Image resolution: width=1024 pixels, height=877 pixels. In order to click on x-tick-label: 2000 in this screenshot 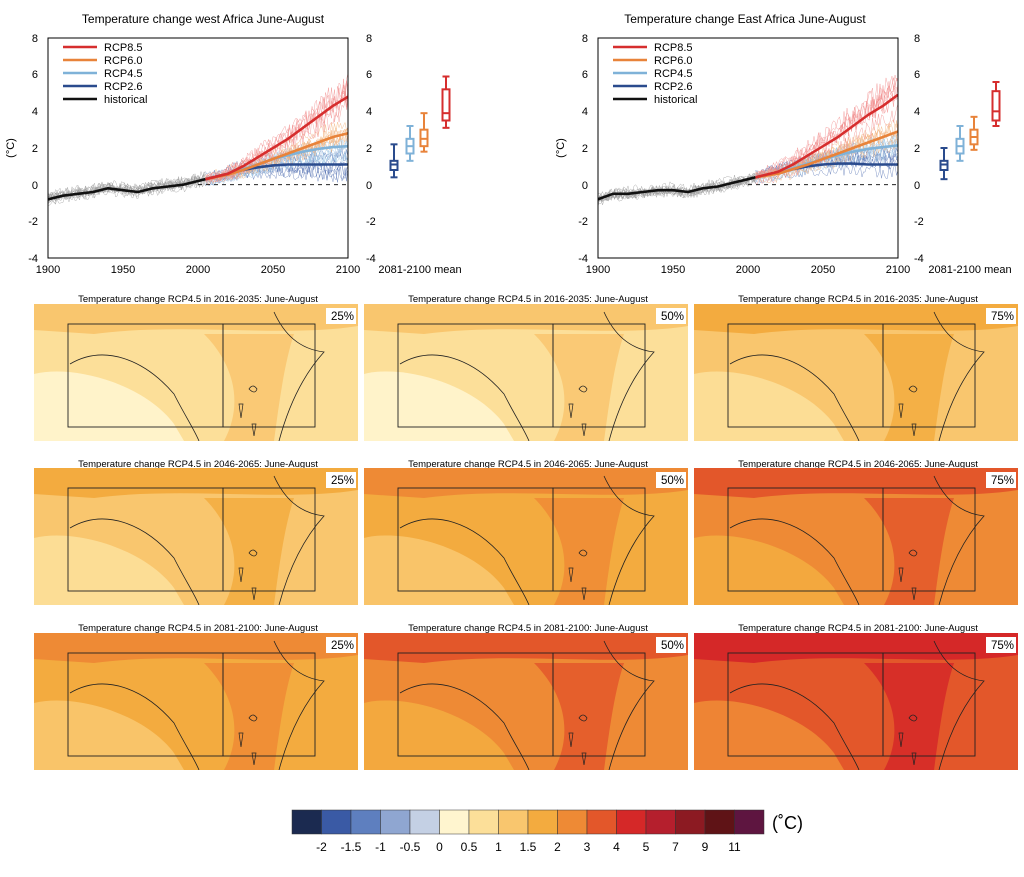, I will do `click(198, 270)`.